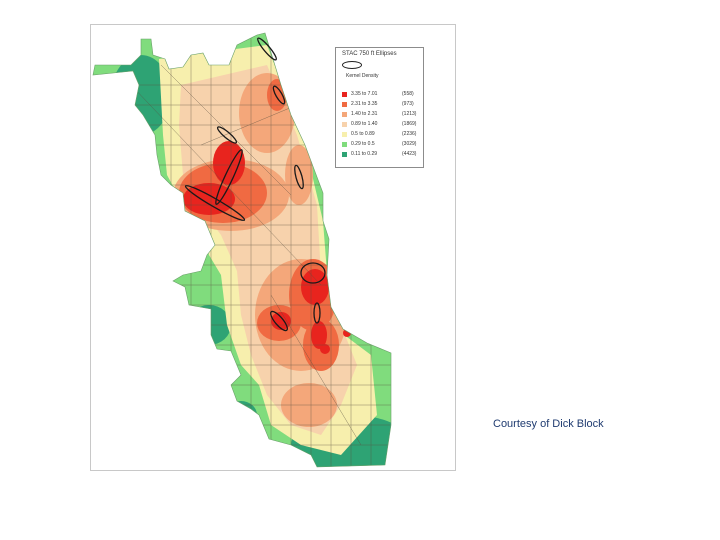 This screenshot has height=540, width=720. I want to click on credit-text: Courtesy of Dick Block, so click(548, 424).